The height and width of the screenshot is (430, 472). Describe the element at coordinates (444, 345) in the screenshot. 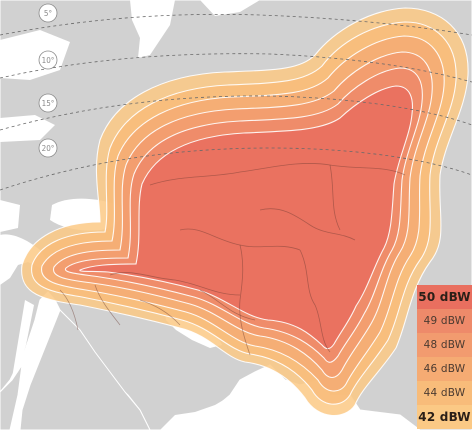

I see `legend-row-48dbw: 48 dBW` at that location.